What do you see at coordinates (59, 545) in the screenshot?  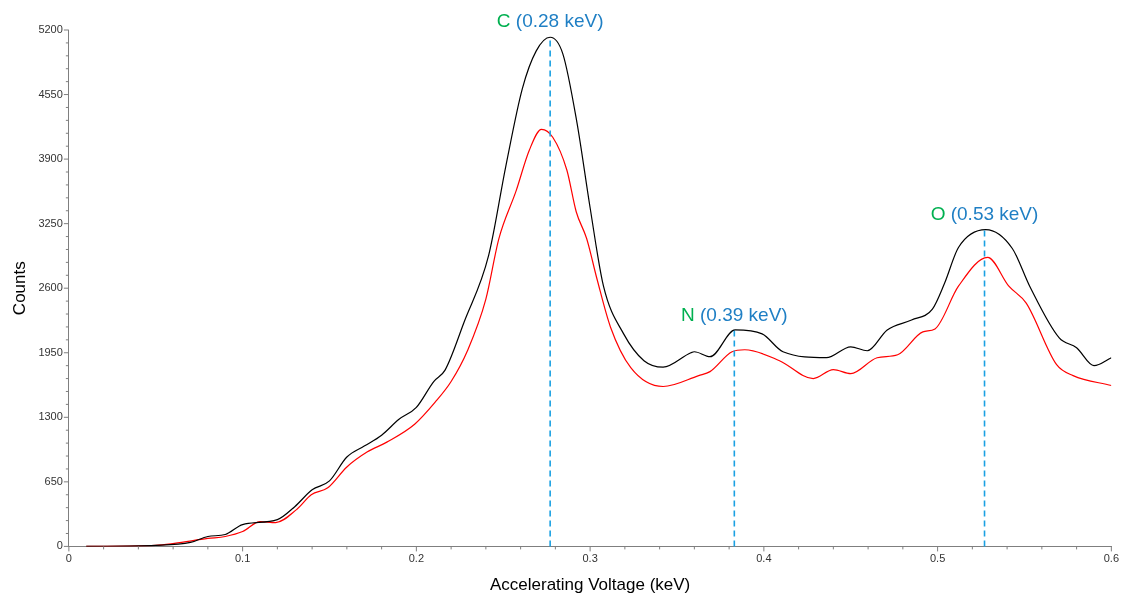 I see `y-tick-label: 0` at bounding box center [59, 545].